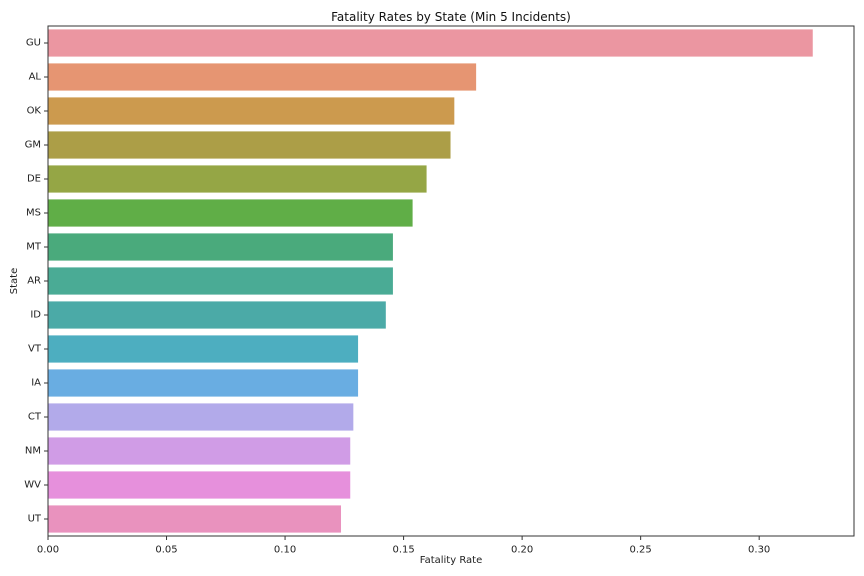 This screenshot has height=576, width=864. What do you see at coordinates (251, 111) in the screenshot?
I see `bar-ok` at bounding box center [251, 111].